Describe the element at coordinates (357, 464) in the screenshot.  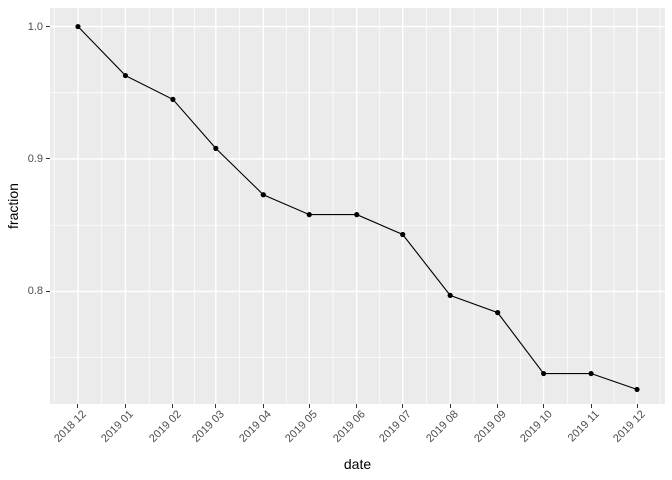
I see `x-axis-title: date` at that location.